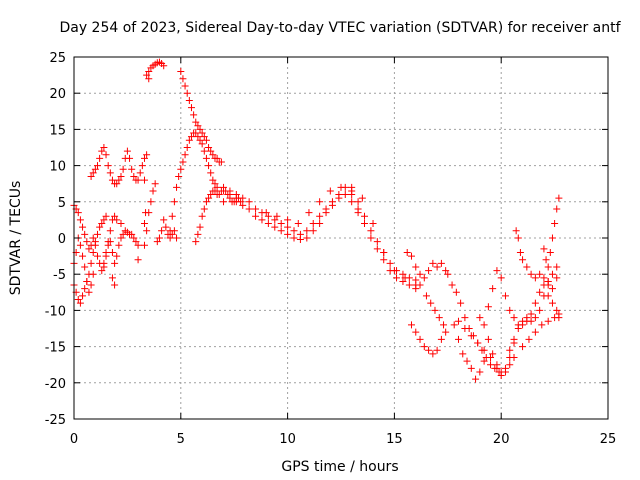 This screenshot has height=480, width=640. I want to click on series-s5, so click(121, 249).